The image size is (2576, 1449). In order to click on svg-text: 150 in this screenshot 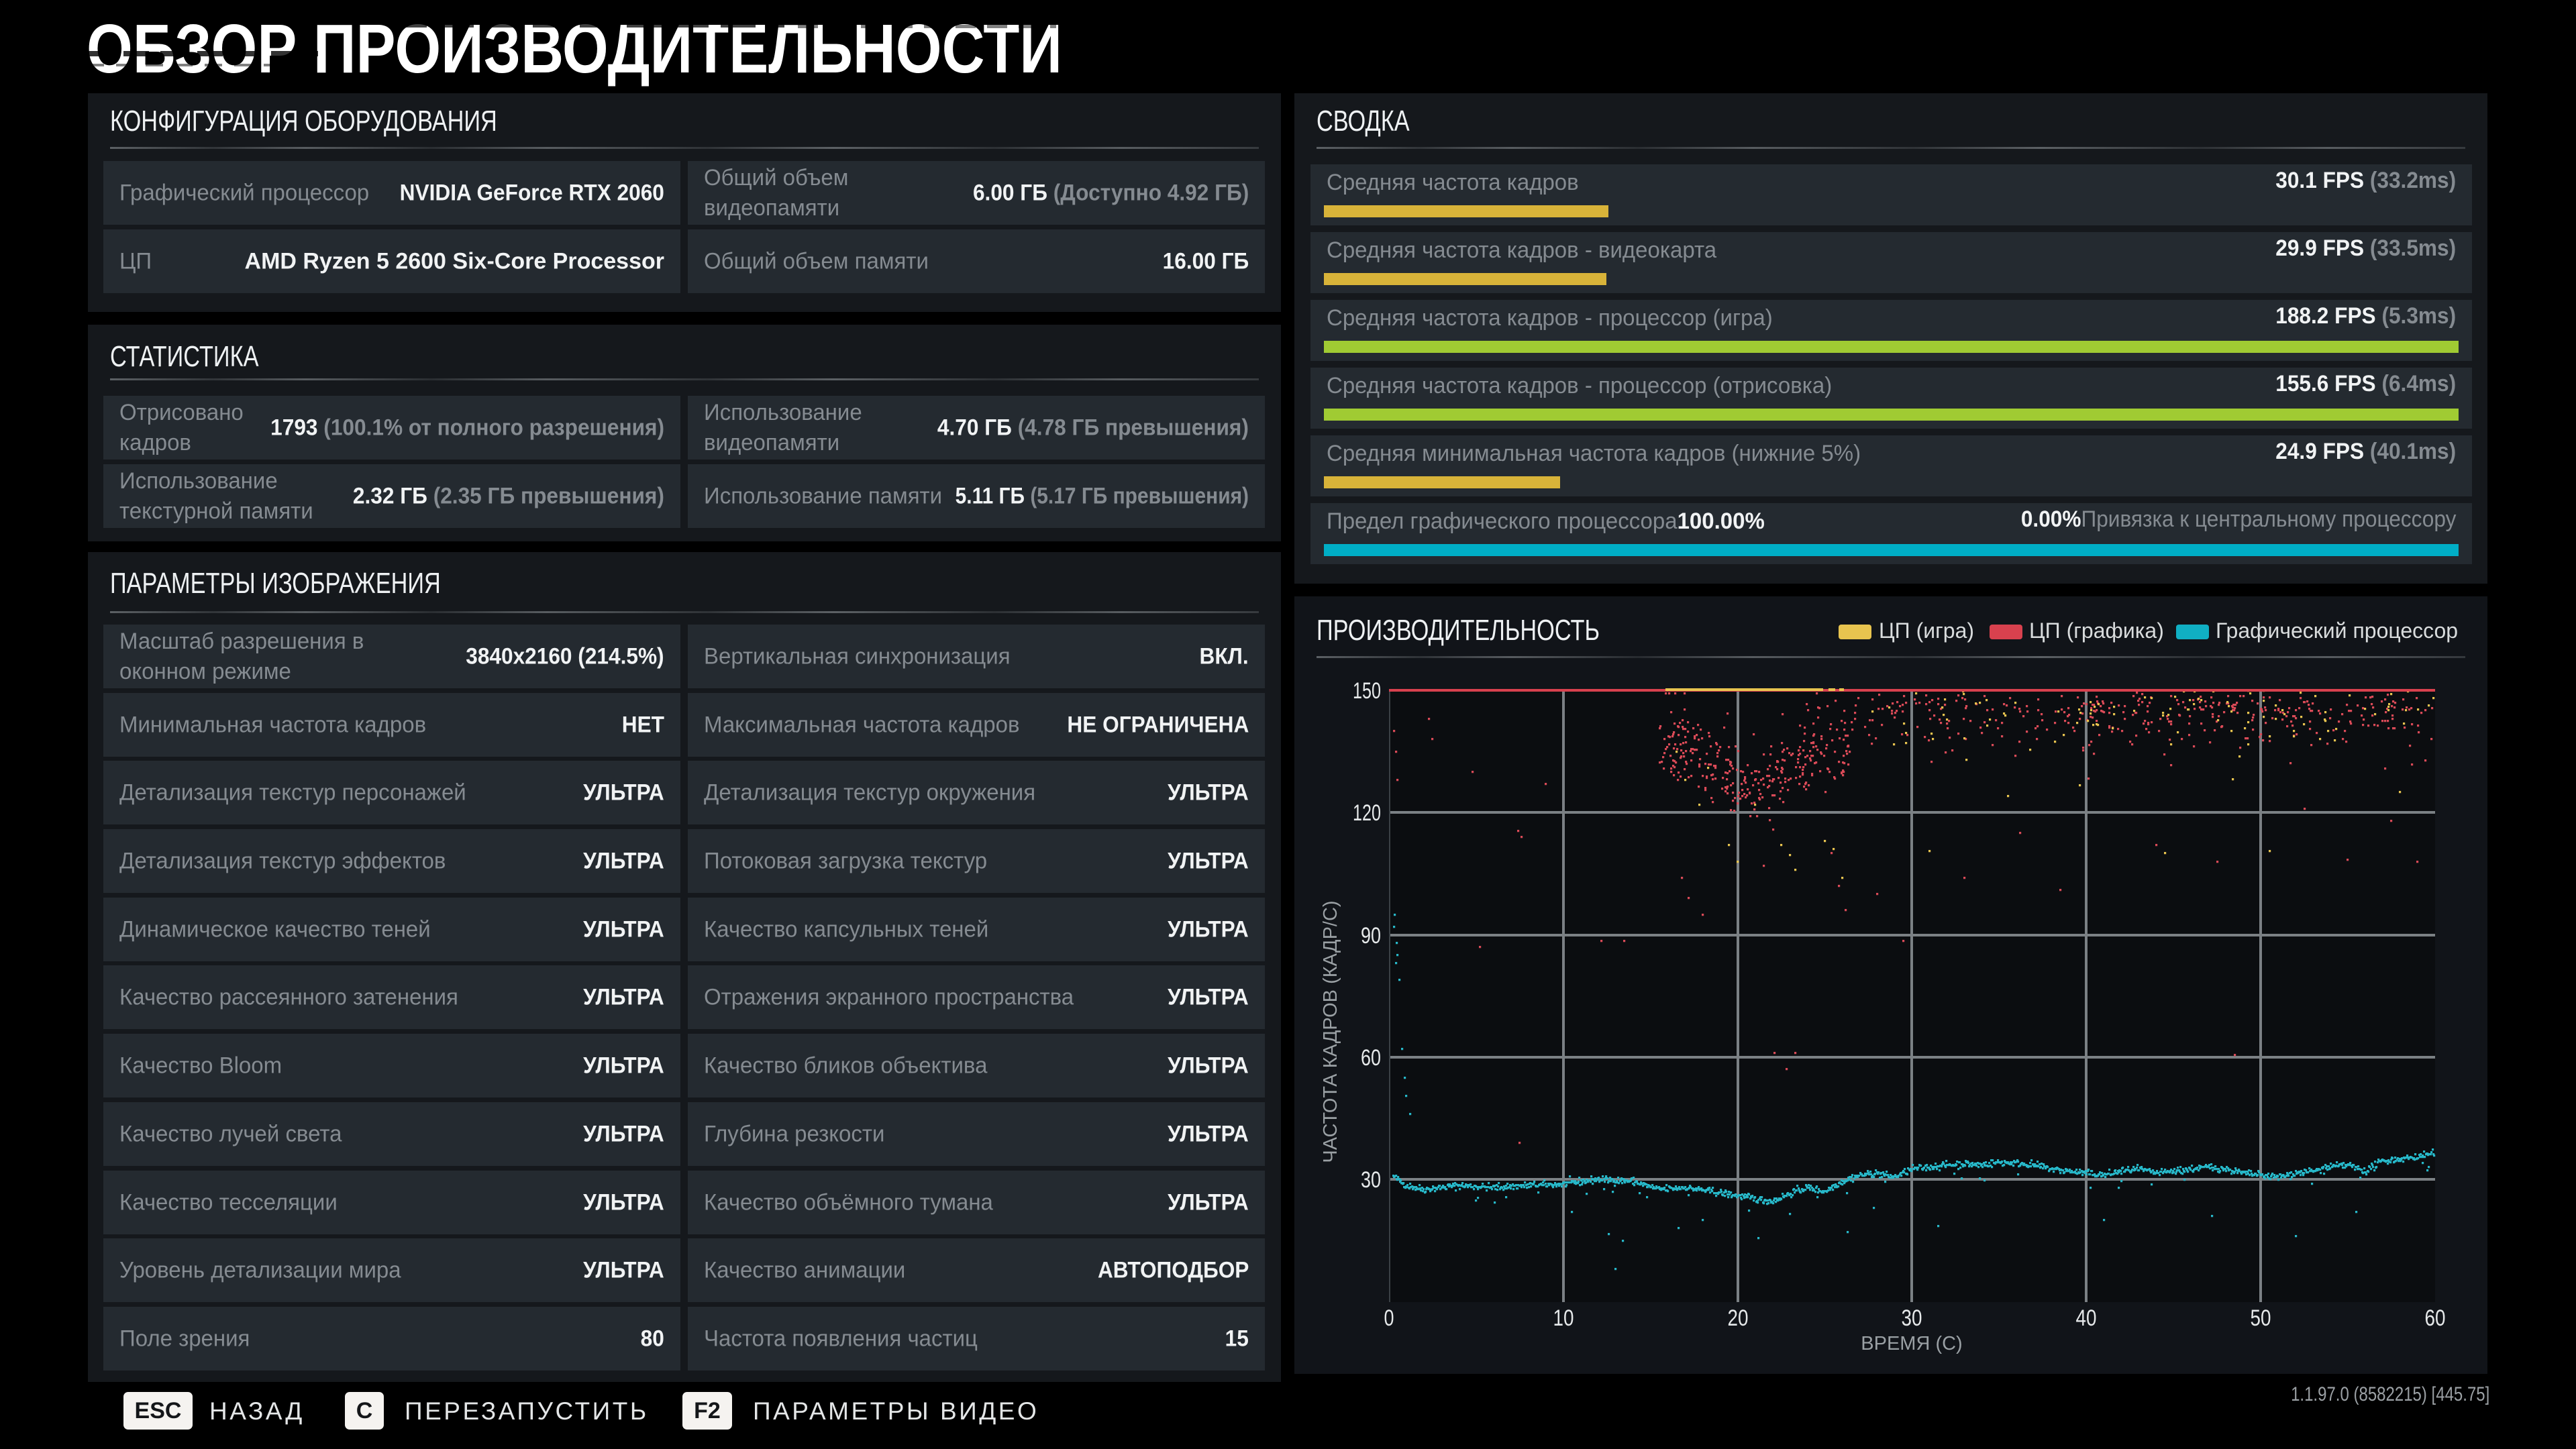, I will do `click(1367, 691)`.